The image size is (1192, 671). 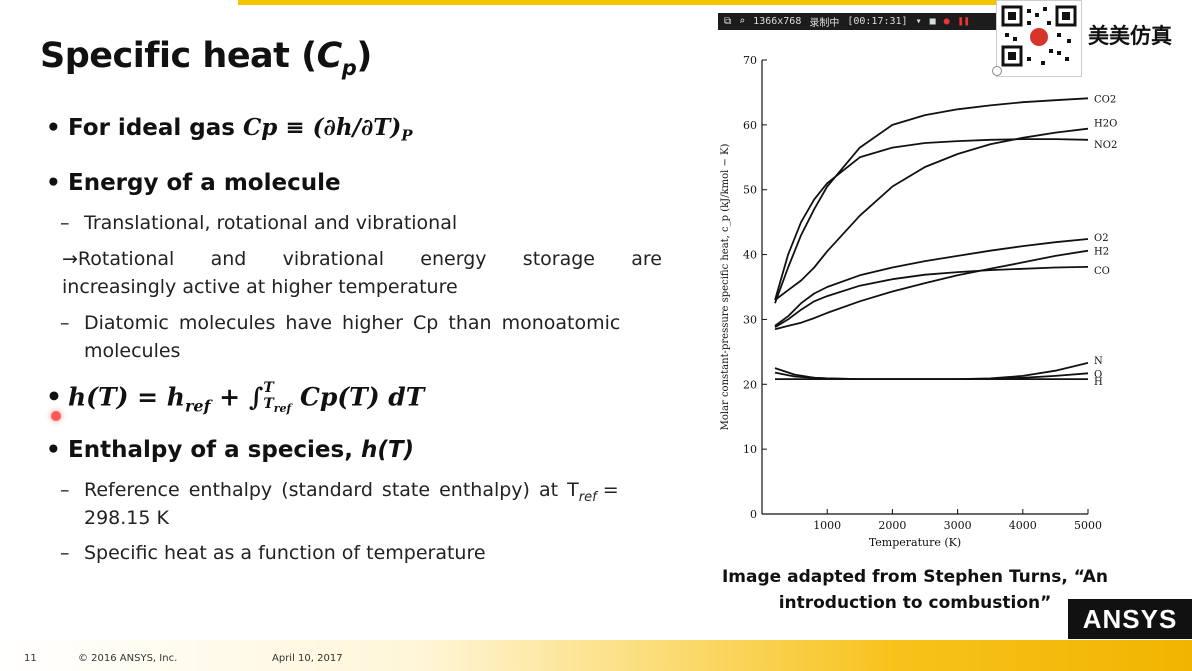 What do you see at coordinates (322, 127) in the screenshot?
I see `ideal-gas-equation: Cp ≡ (∂h/∂T)` at bounding box center [322, 127].